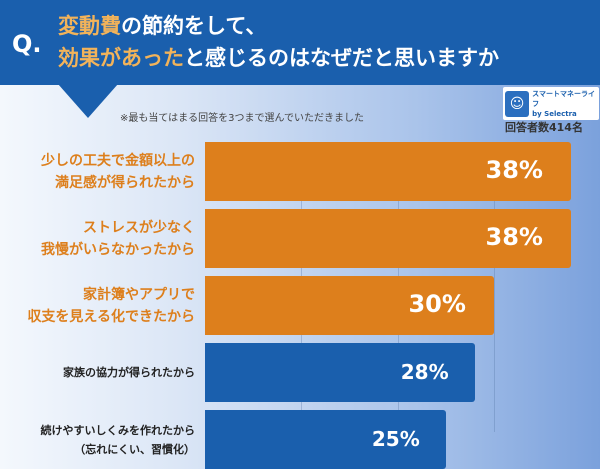 This screenshot has height=469, width=600. Describe the element at coordinates (117, 439) in the screenshot. I see `category-label: 続けやすいしくみを作れたから （忘れにくい、習慣化）` at that location.